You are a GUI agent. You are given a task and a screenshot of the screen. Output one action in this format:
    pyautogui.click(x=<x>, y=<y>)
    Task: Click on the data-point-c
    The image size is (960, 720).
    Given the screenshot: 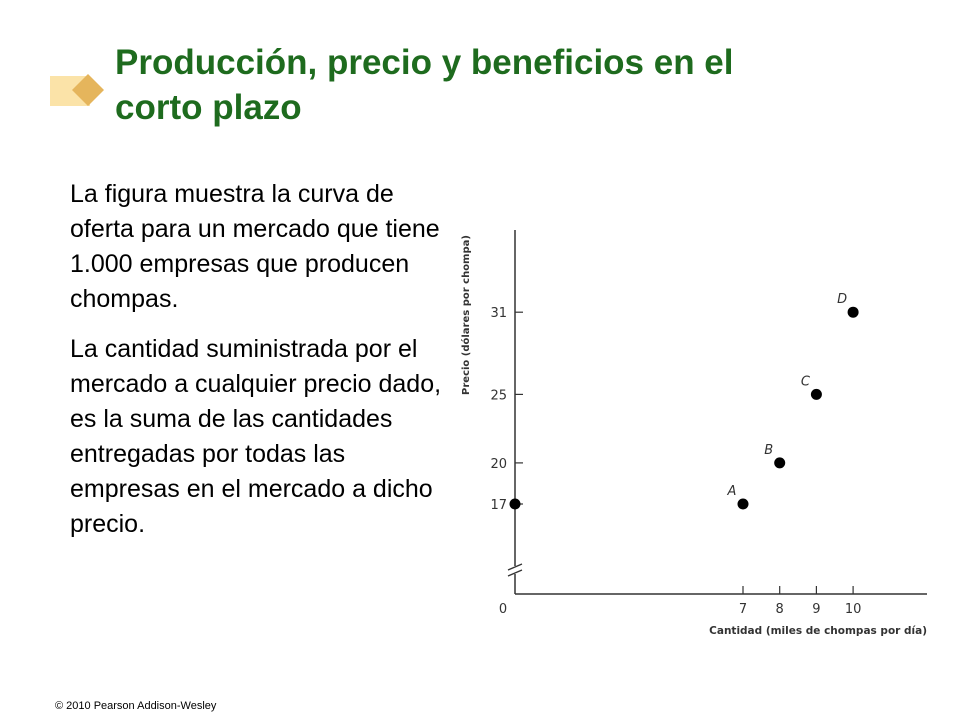 What is the action you would take?
    pyautogui.click(x=816, y=394)
    